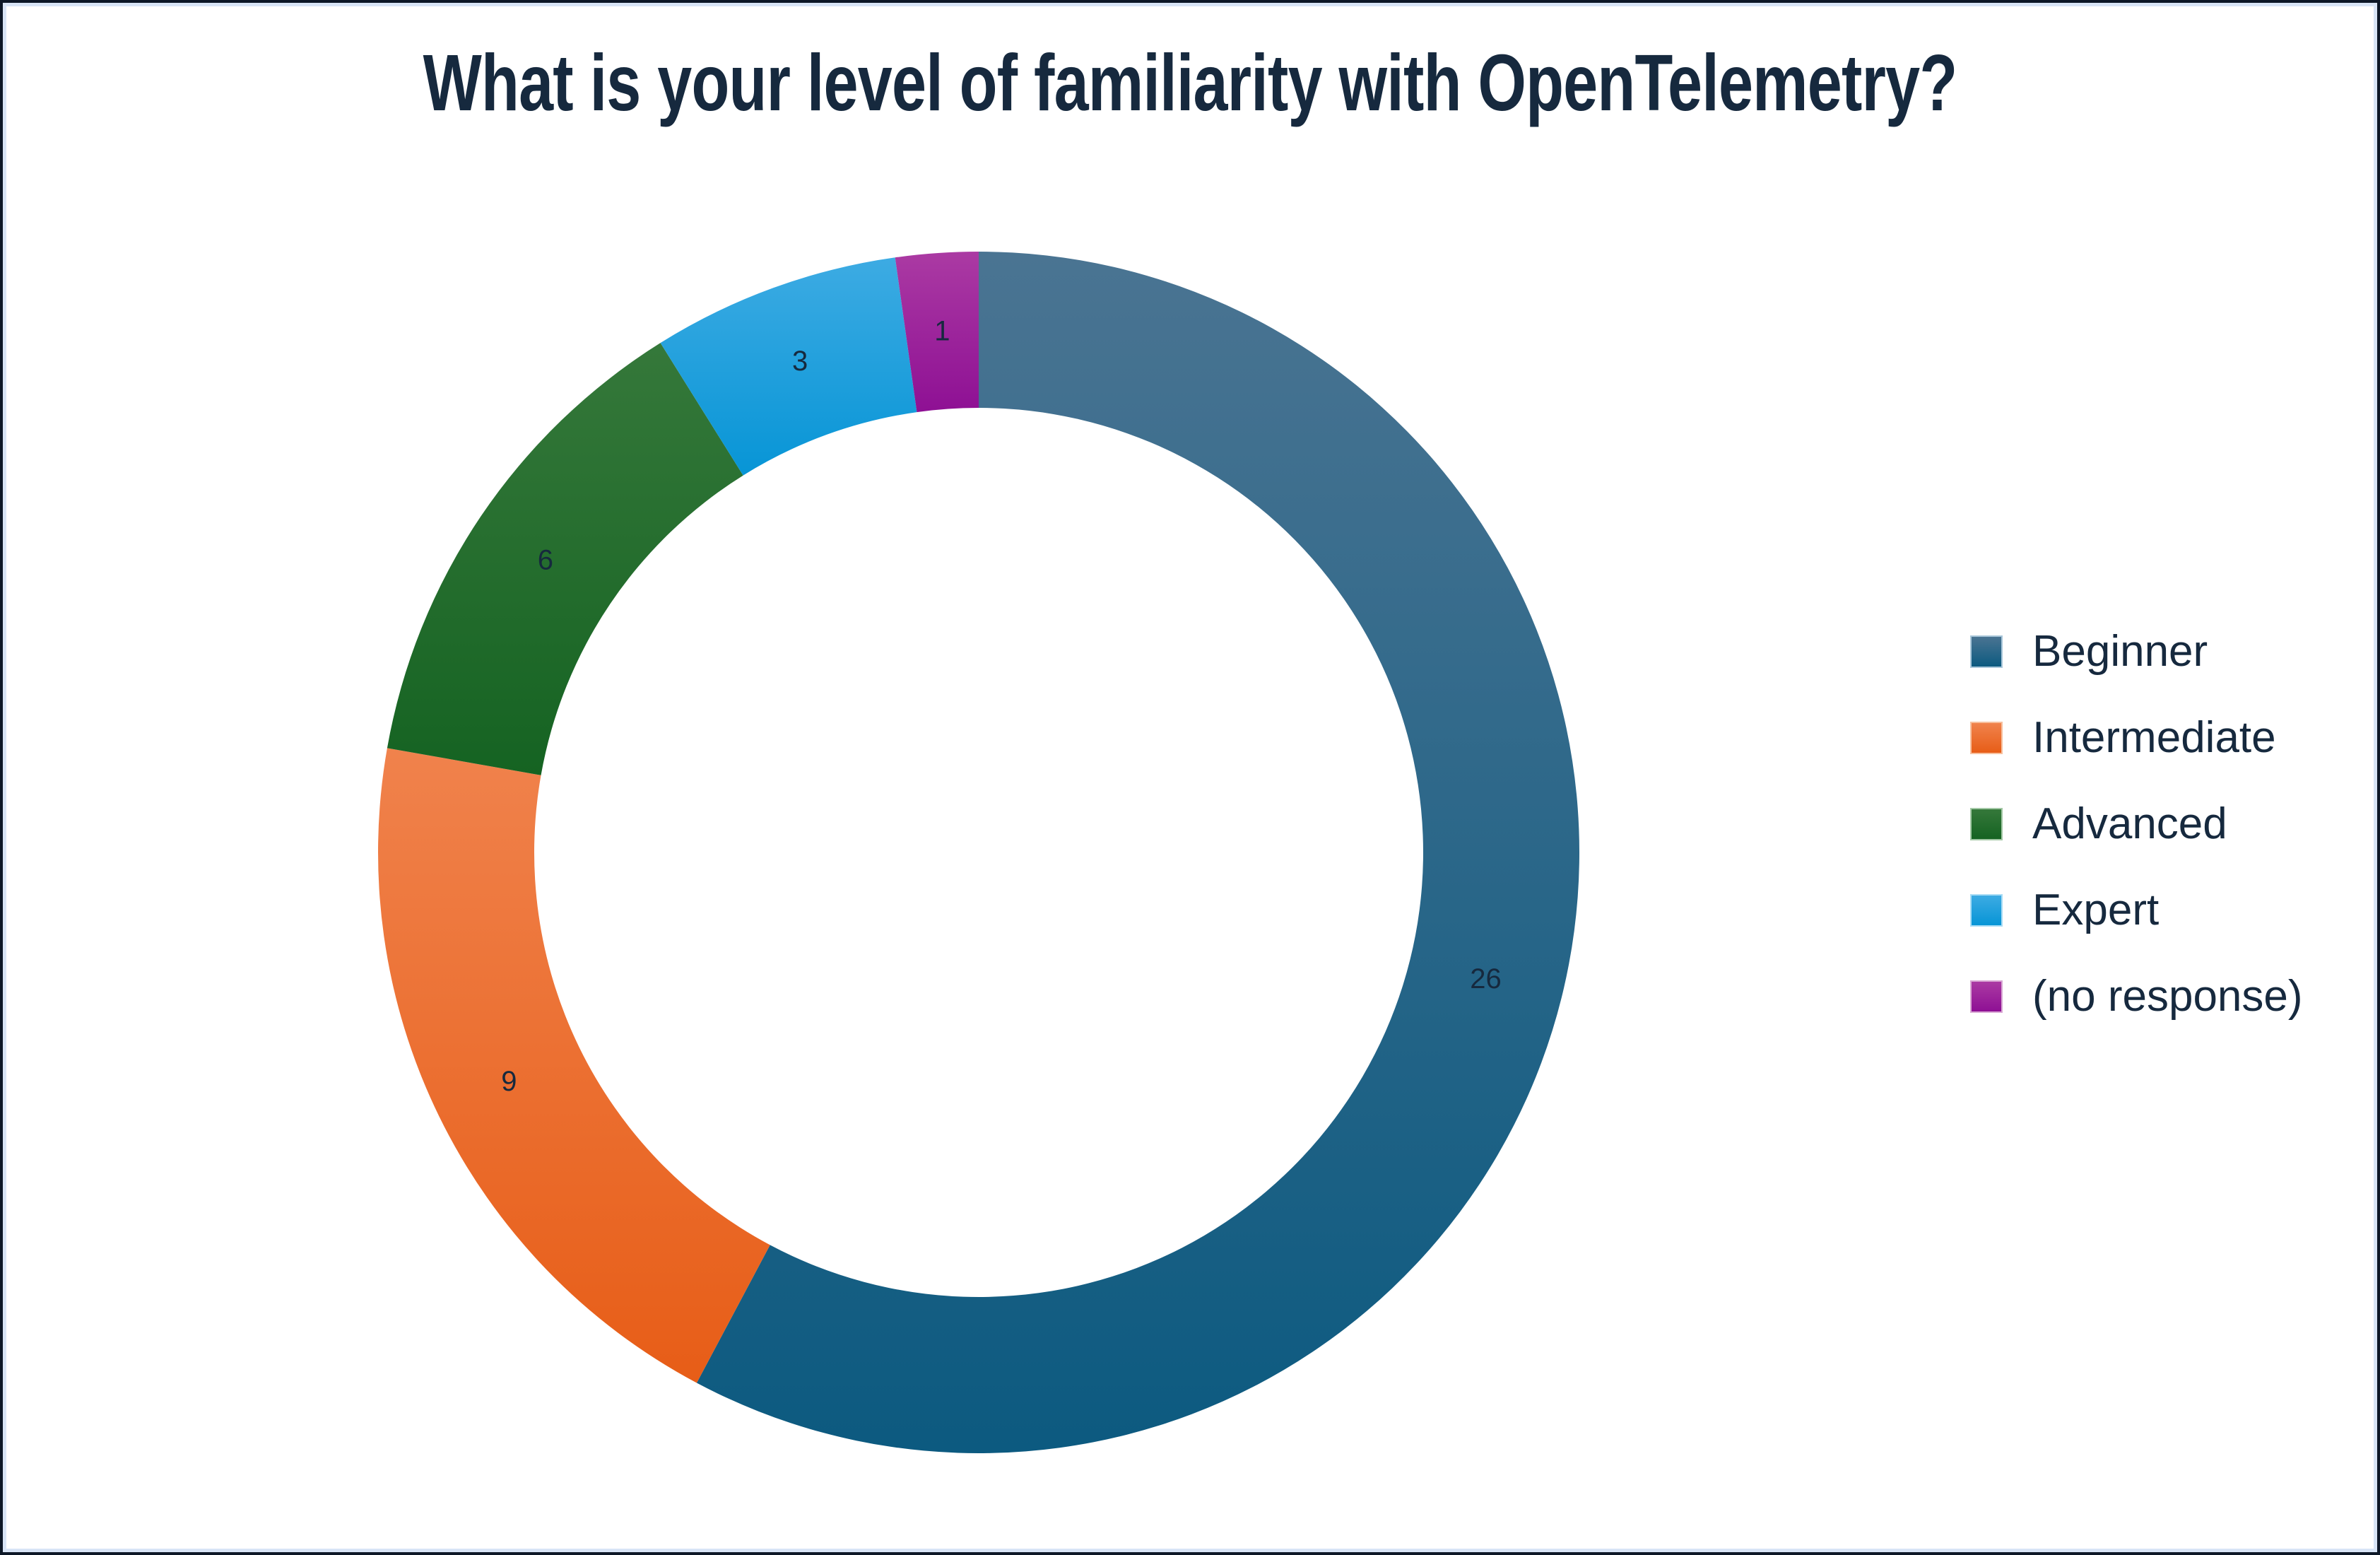  I want to click on data-label-intermediate: 9, so click(509, 1081).